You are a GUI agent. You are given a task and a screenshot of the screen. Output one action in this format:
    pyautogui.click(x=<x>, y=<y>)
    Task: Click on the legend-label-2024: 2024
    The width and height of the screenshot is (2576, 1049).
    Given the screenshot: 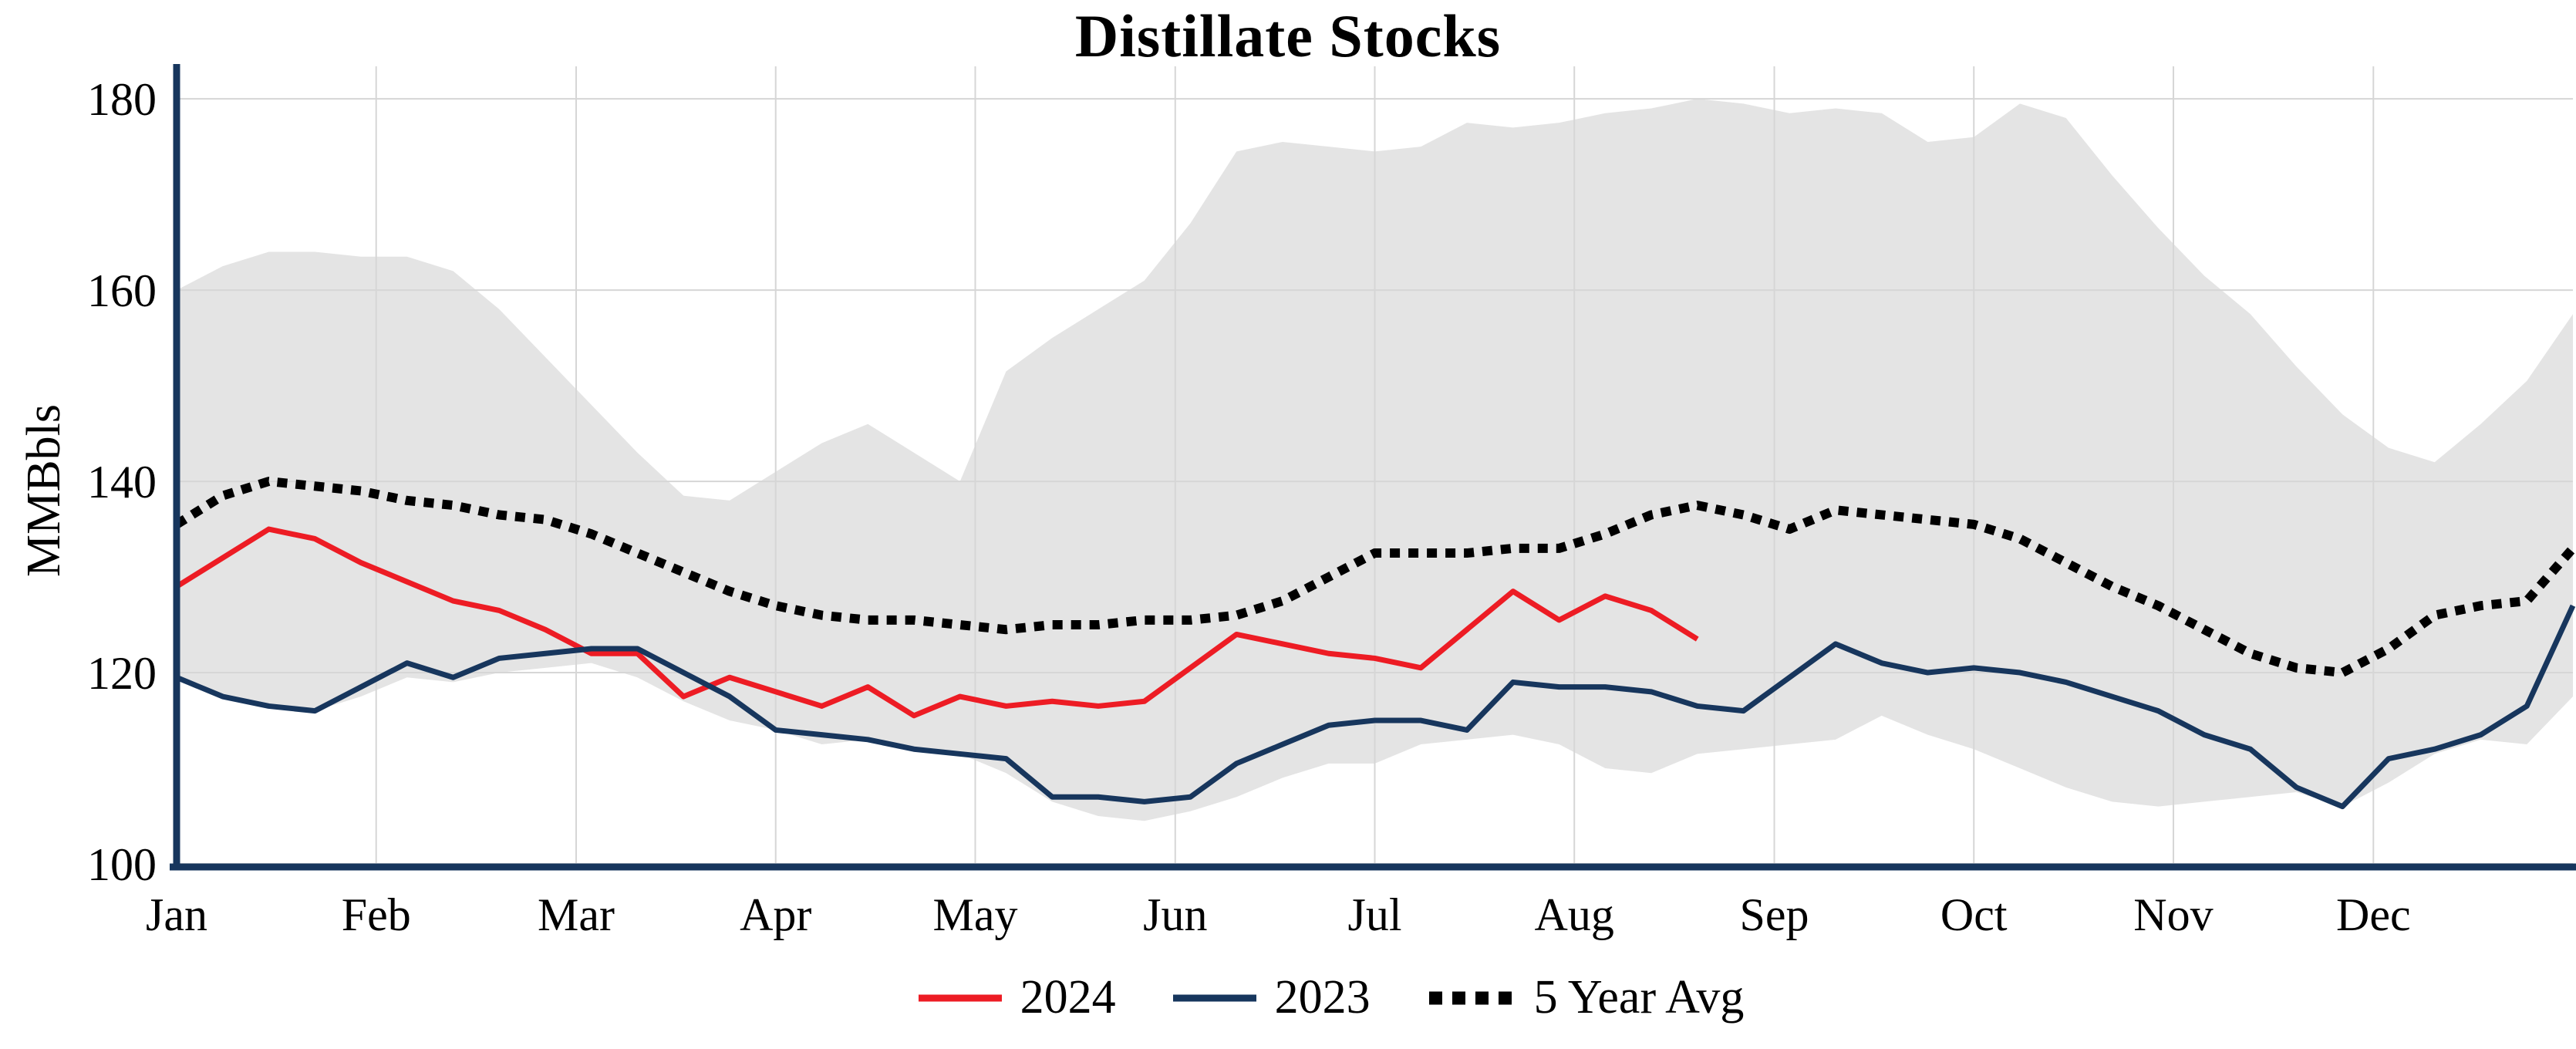 What is the action you would take?
    pyautogui.click(x=1068, y=998)
    